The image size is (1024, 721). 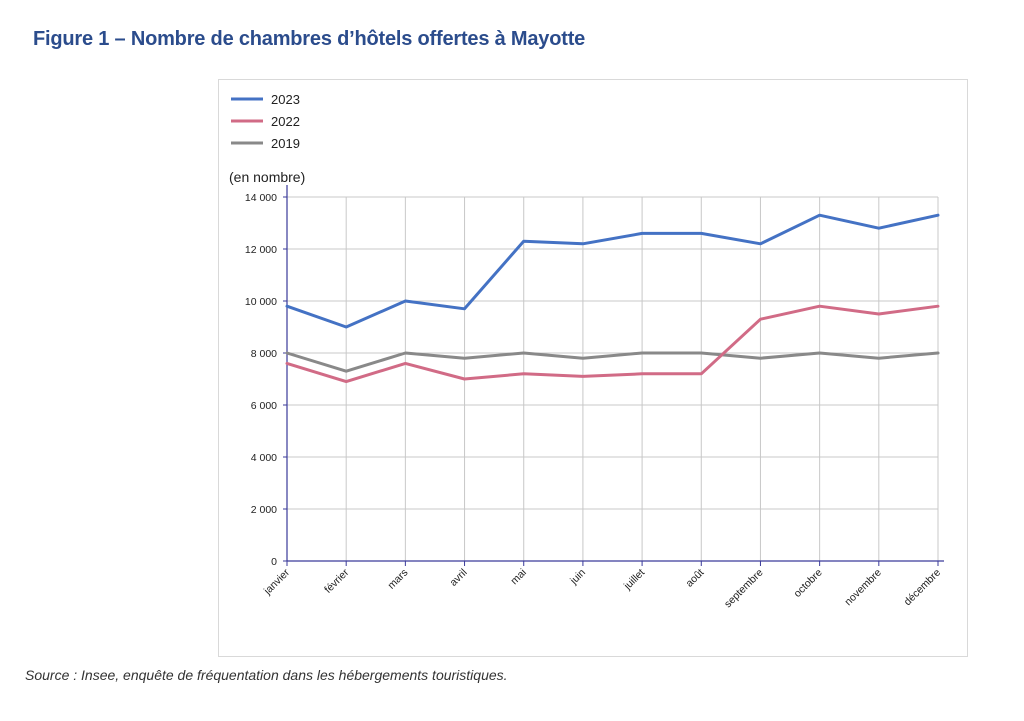 What do you see at coordinates (863, 588) in the screenshot?
I see `x-tick-label: novembre` at bounding box center [863, 588].